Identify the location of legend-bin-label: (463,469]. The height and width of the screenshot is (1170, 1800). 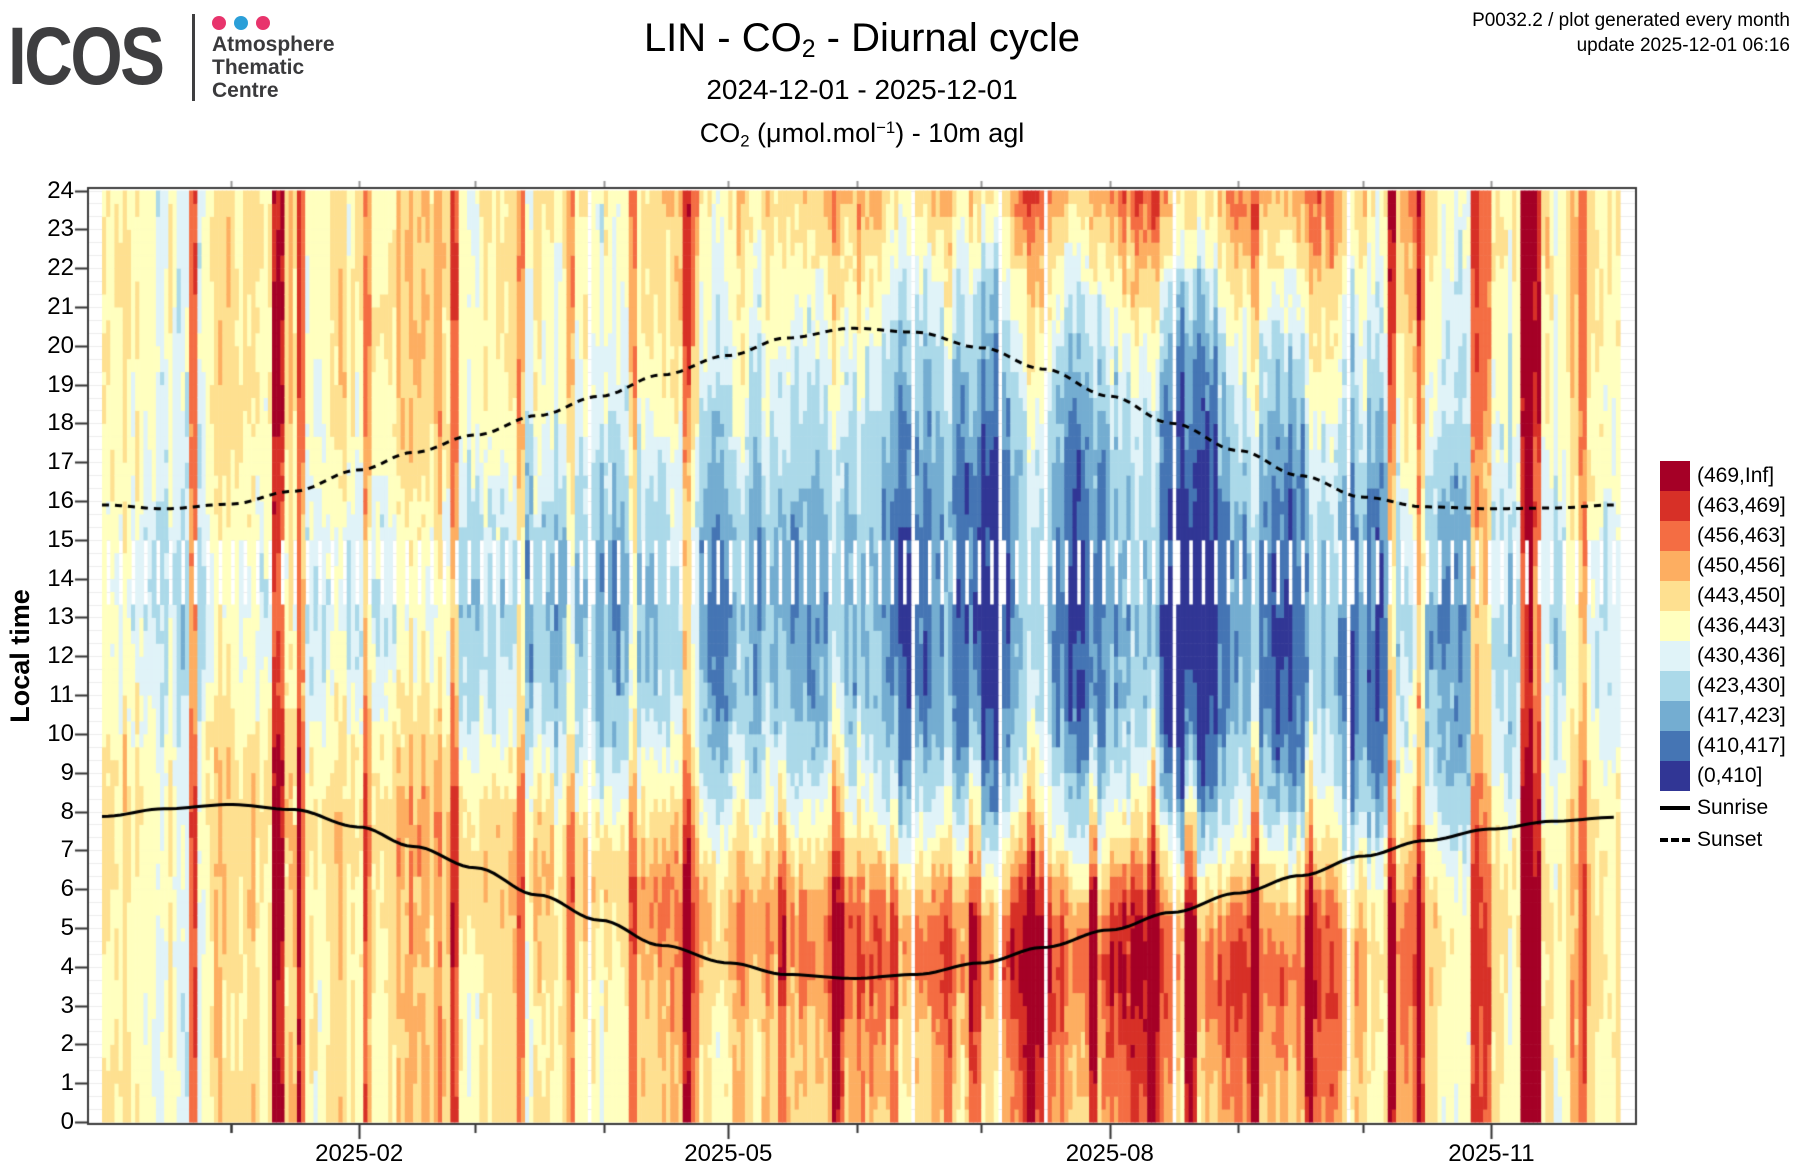
(1741, 505).